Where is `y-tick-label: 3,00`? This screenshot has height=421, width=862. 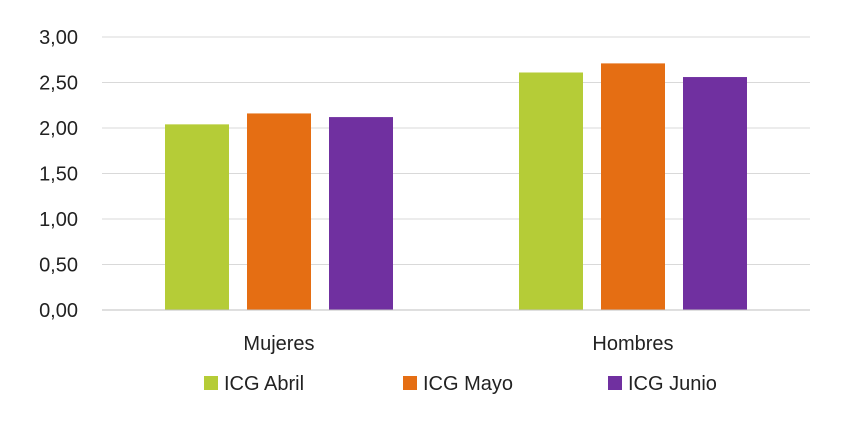 y-tick-label: 3,00 is located at coordinates (58, 38).